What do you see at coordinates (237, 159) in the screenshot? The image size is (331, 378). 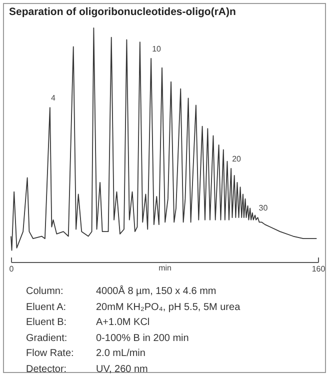 I see `annotation: 20` at bounding box center [237, 159].